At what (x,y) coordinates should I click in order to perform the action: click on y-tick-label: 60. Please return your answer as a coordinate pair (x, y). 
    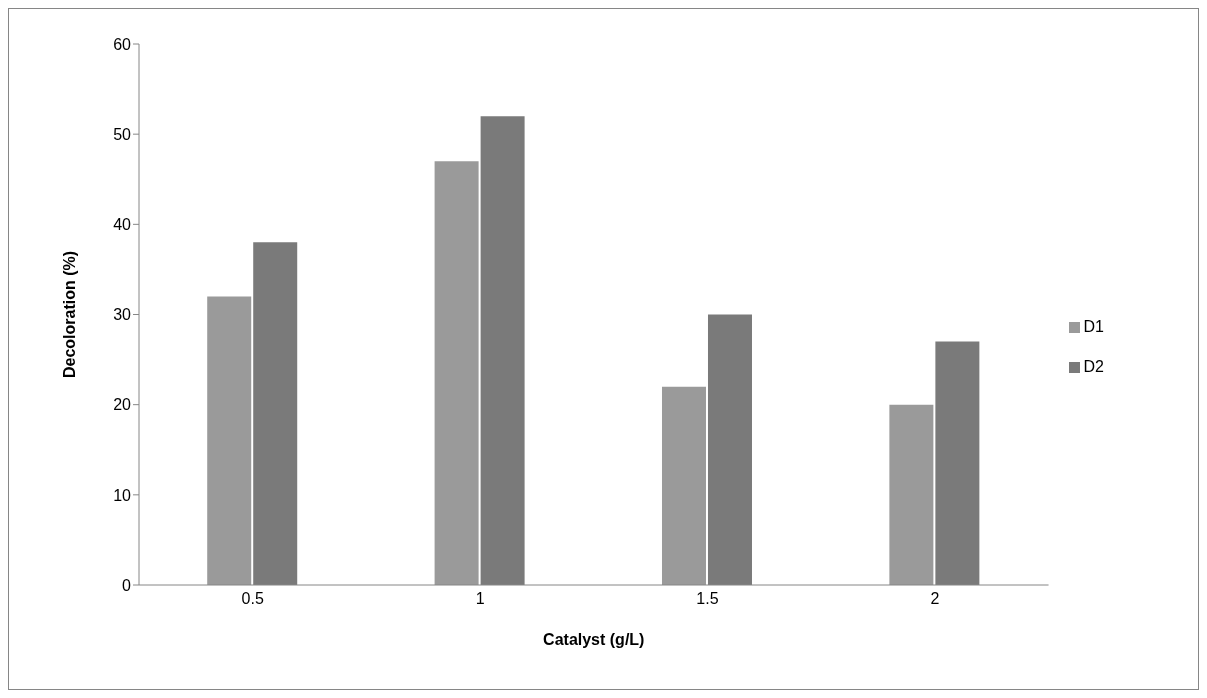
    Looking at the image, I should click on (122, 44).